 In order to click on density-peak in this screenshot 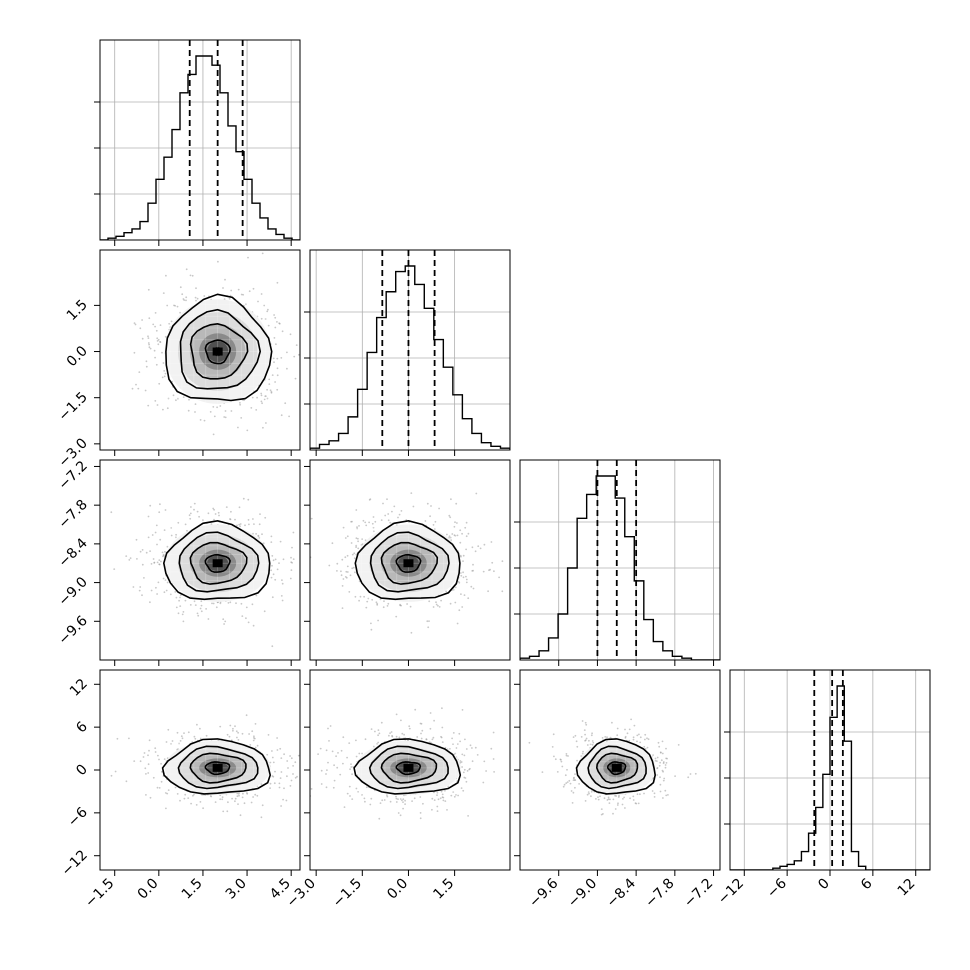, I will do `click(217, 767)`.